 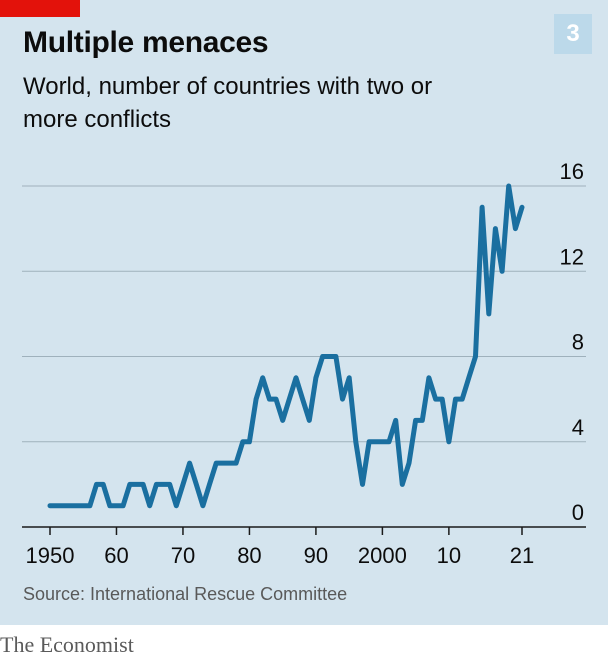 I want to click on chart-number-badge: 3, so click(x=573, y=34).